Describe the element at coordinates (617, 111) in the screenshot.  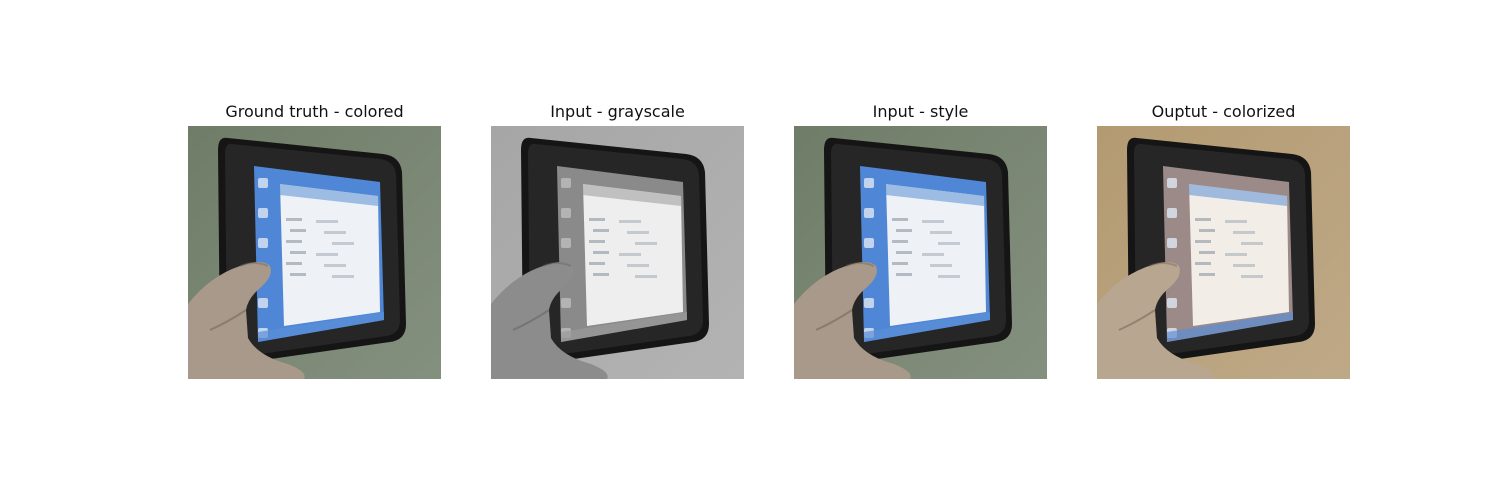
I see `panel-title: Input - grayscale` at that location.